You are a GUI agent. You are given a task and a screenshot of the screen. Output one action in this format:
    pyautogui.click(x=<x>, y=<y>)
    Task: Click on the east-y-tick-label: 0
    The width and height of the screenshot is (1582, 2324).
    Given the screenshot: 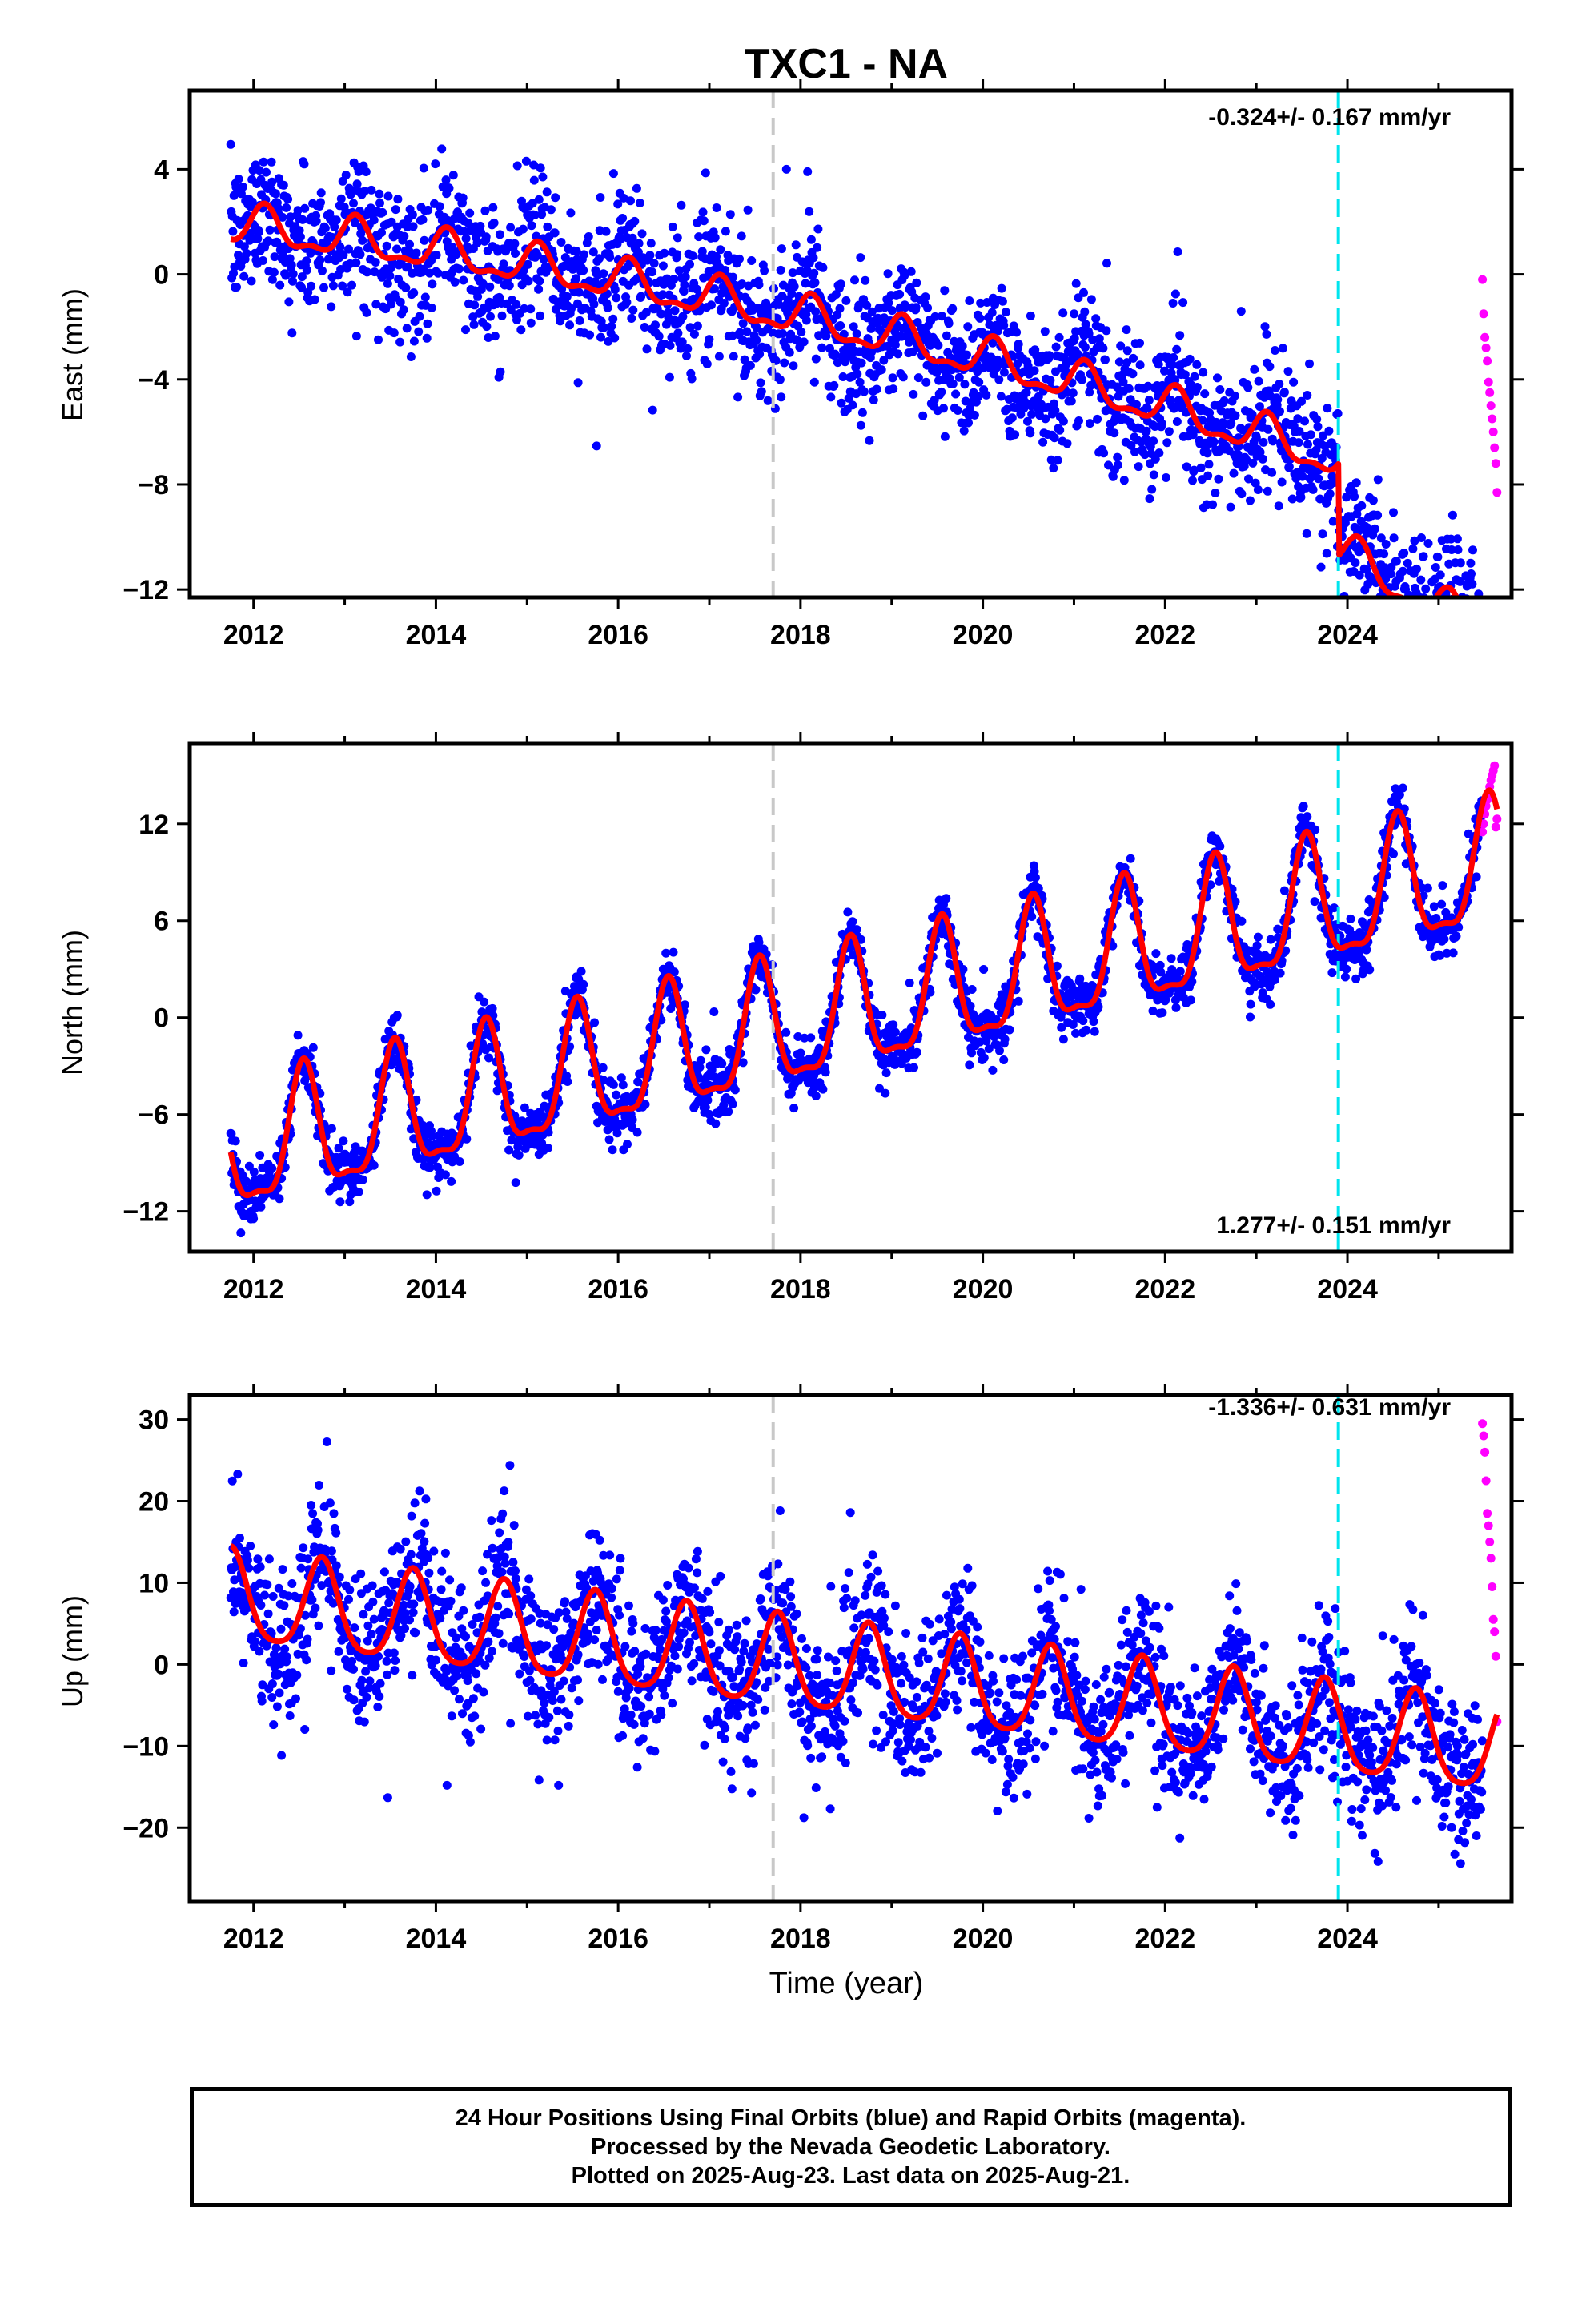 What is the action you would take?
    pyautogui.click(x=161, y=275)
    